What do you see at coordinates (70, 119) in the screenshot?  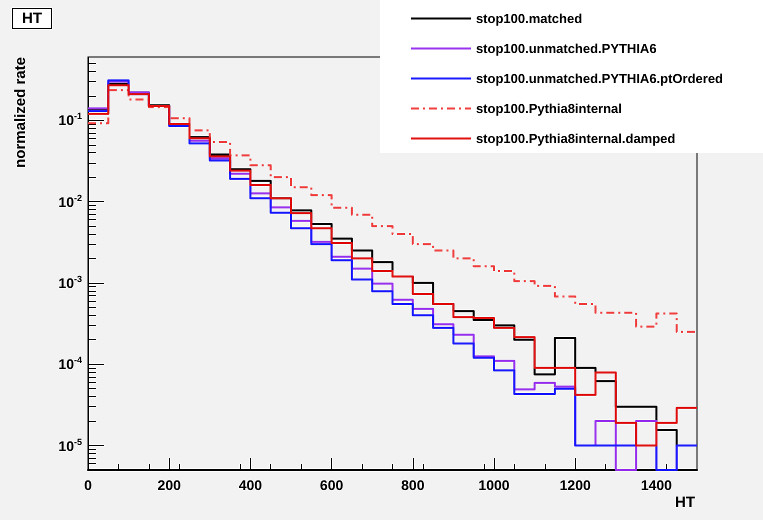 I see `y-tick-label: 10$^{-1}$` at bounding box center [70, 119].